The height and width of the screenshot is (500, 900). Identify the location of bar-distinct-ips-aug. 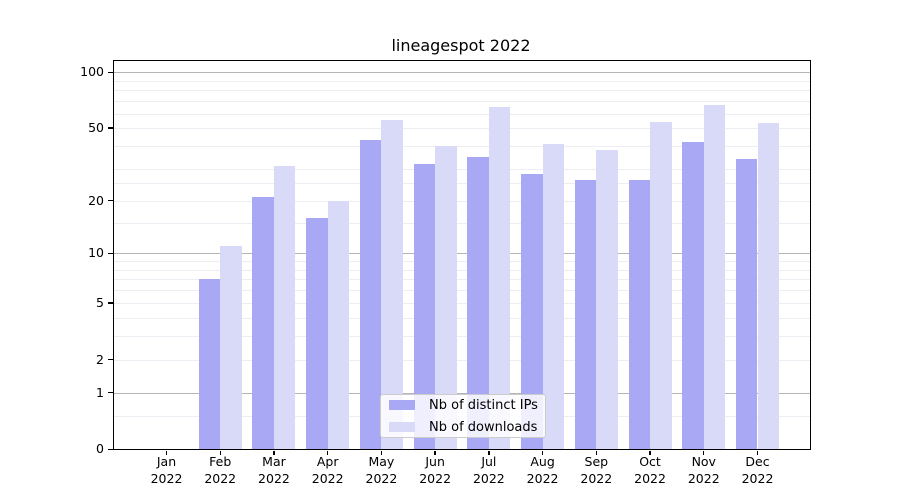
(532, 312).